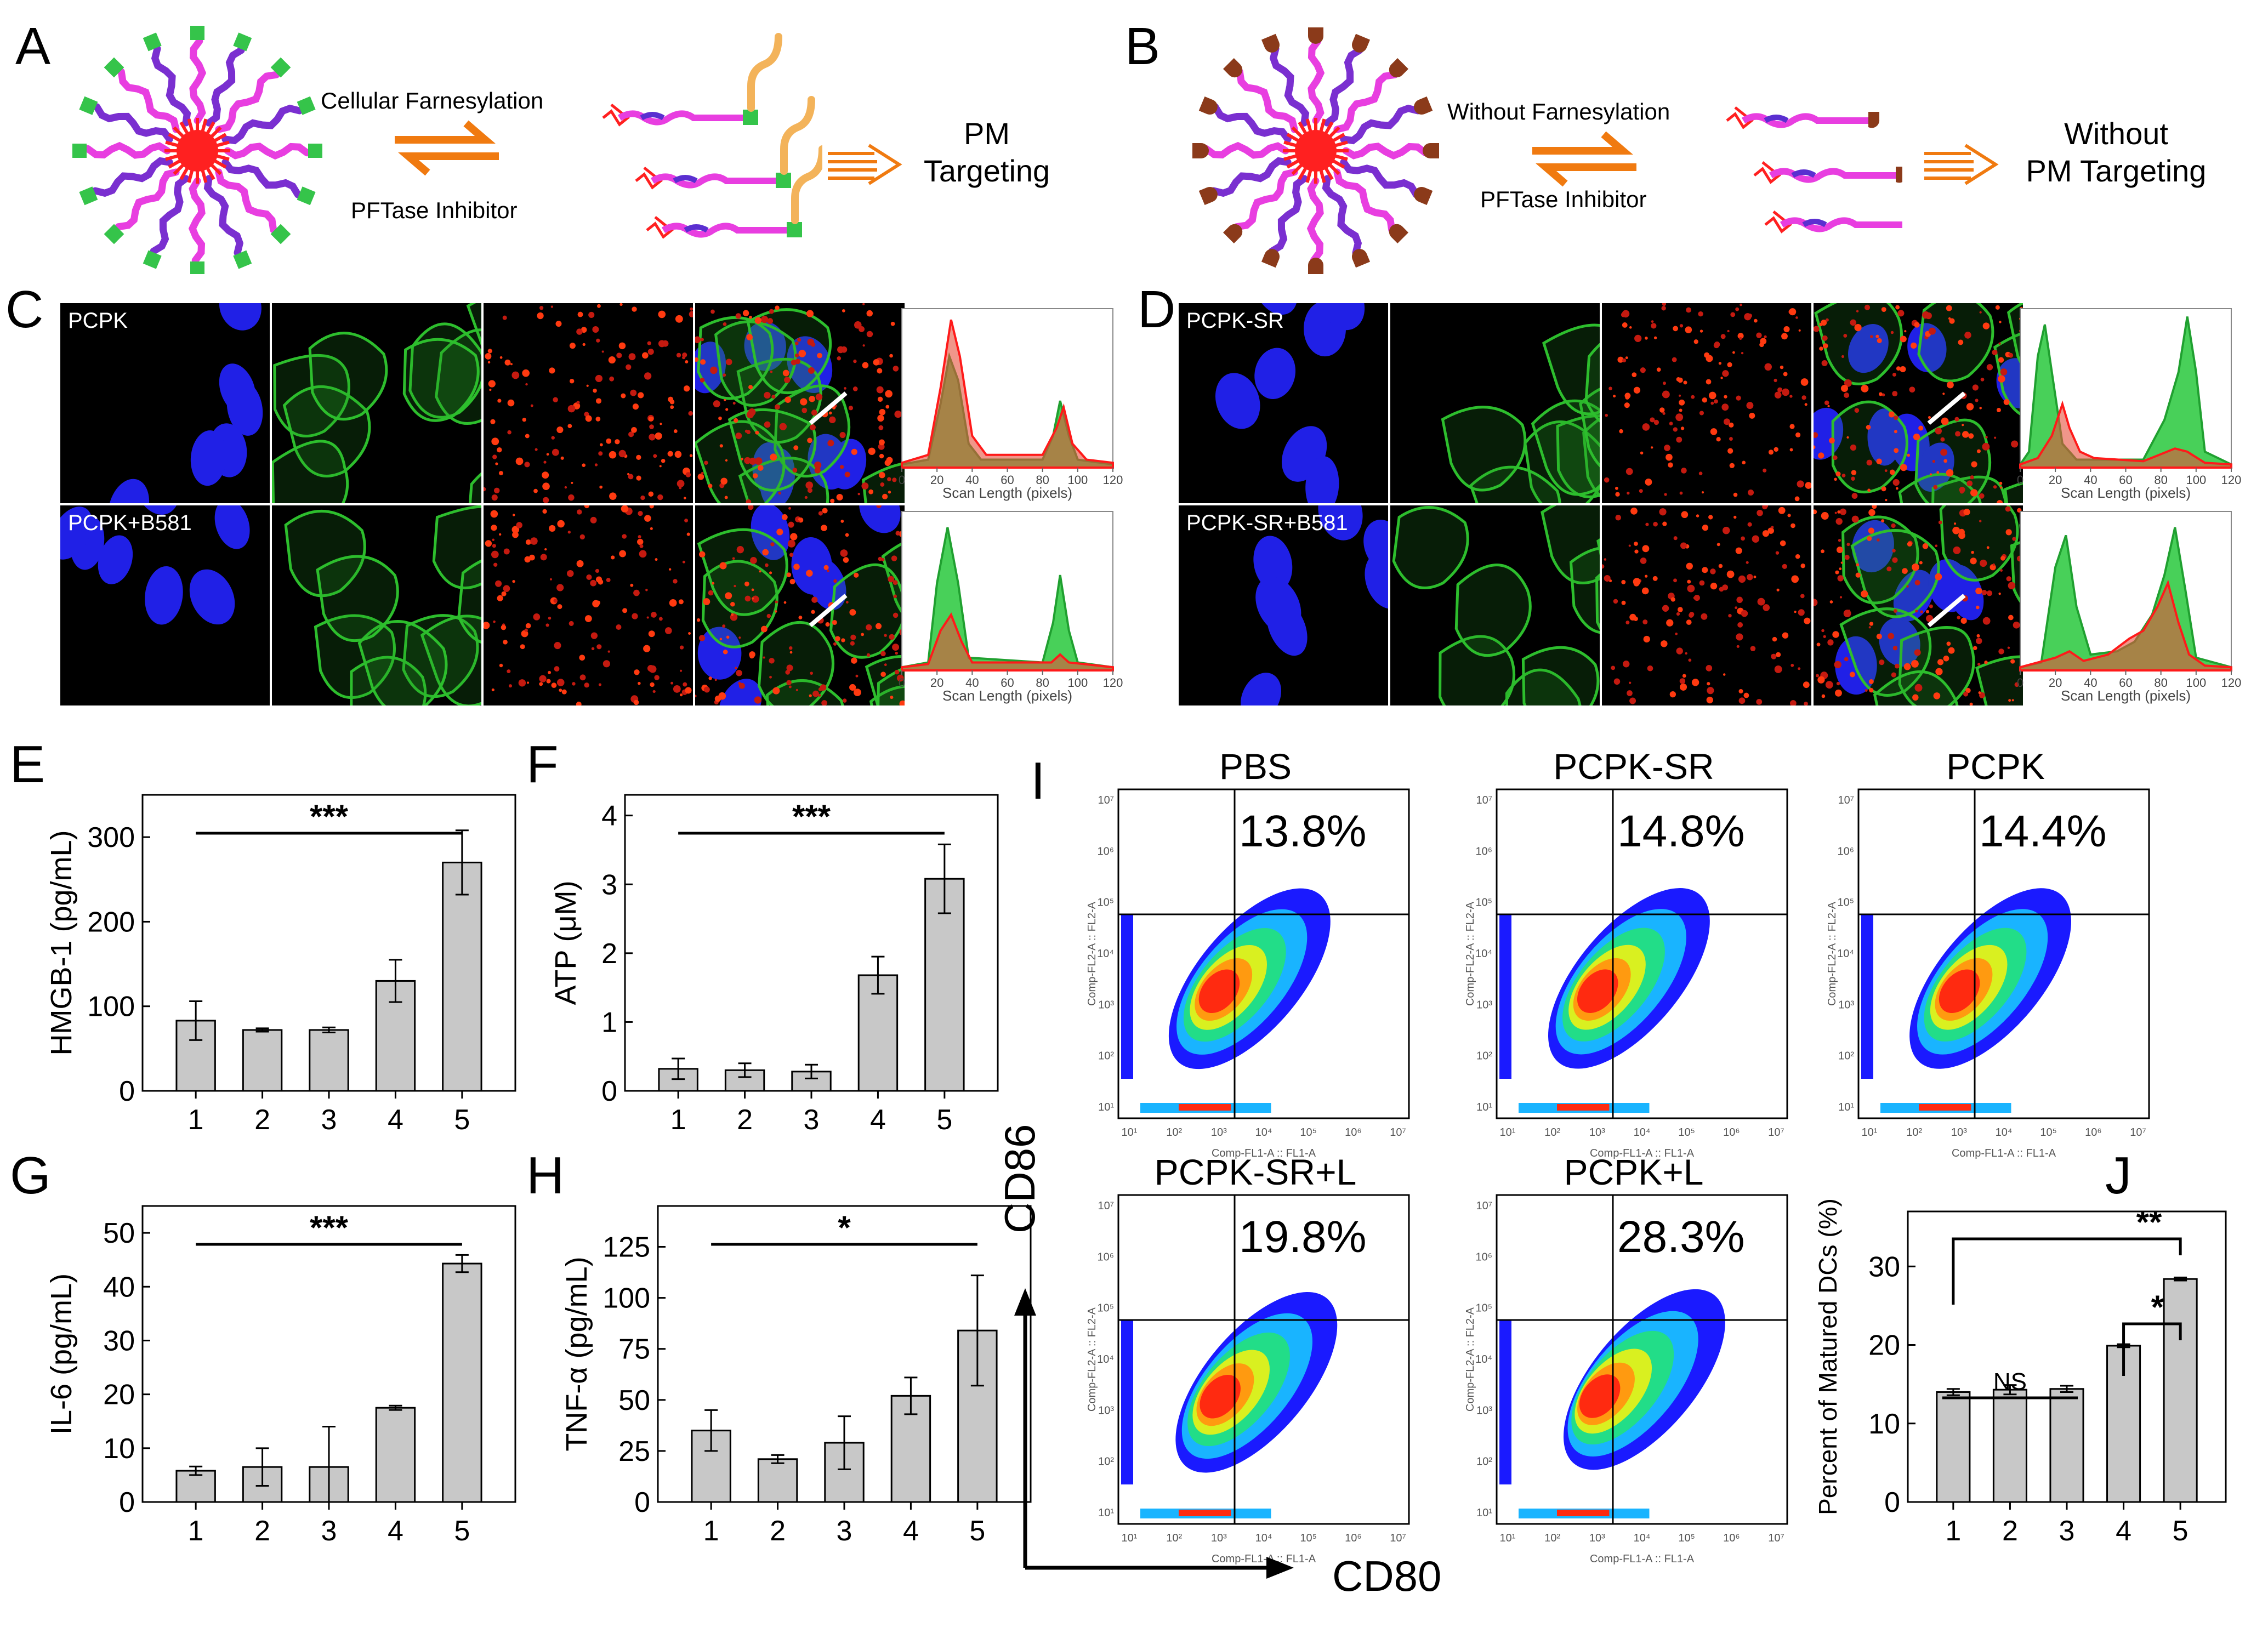  Describe the element at coordinates (1584, 159) in the screenshot. I see `equilibrium-arrow-b-icon` at that location.